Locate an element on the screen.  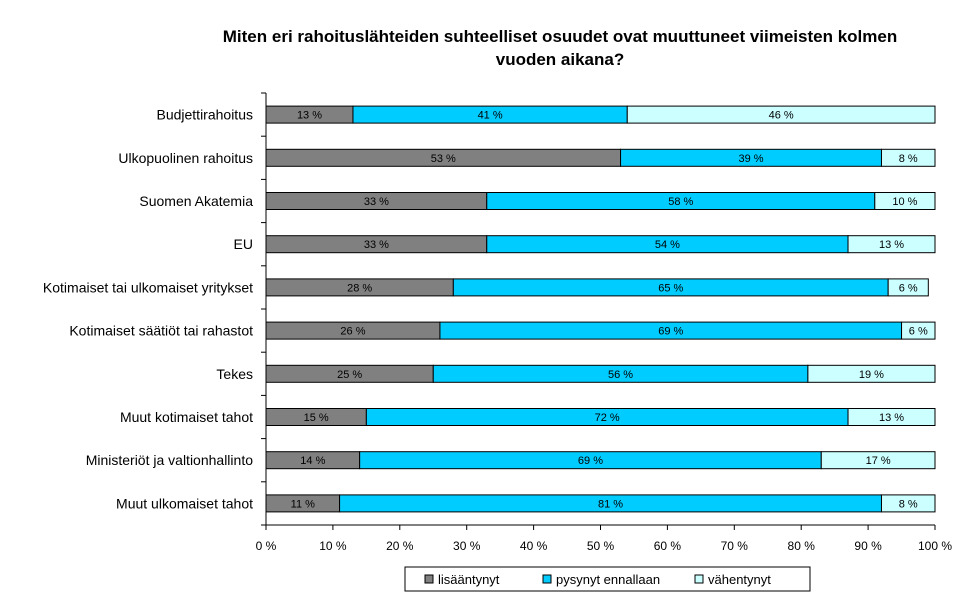
data-label: 53 % is located at coordinates (443, 159).